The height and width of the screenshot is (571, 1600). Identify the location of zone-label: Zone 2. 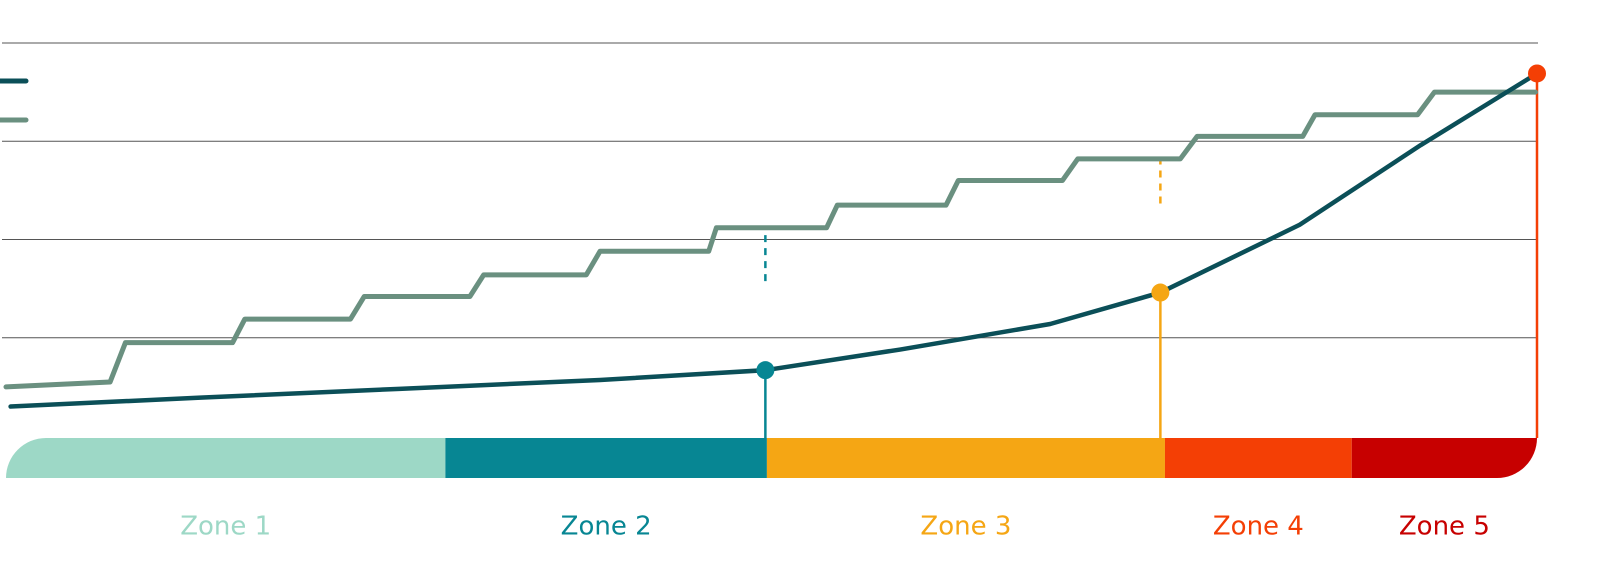
(606, 527).